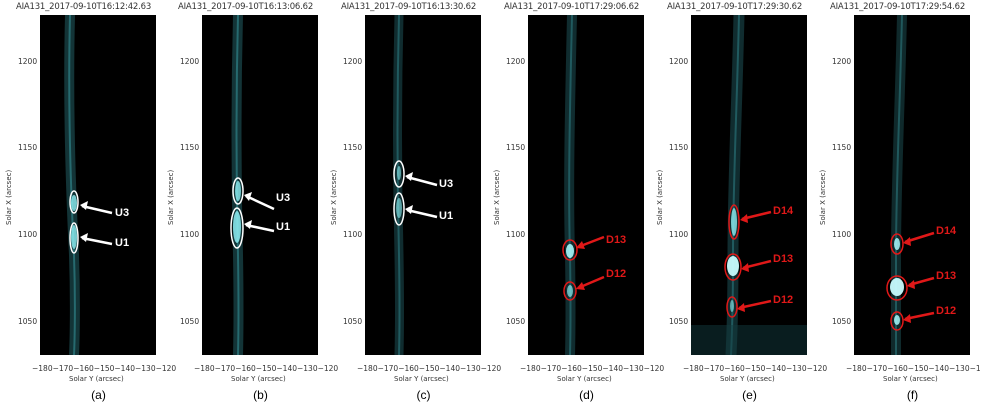 This screenshot has height=408, width=981. What do you see at coordinates (83, 7) in the screenshot?
I see `panel-title: AIA131_2017-09-10T16:12:42.63` at bounding box center [83, 7].